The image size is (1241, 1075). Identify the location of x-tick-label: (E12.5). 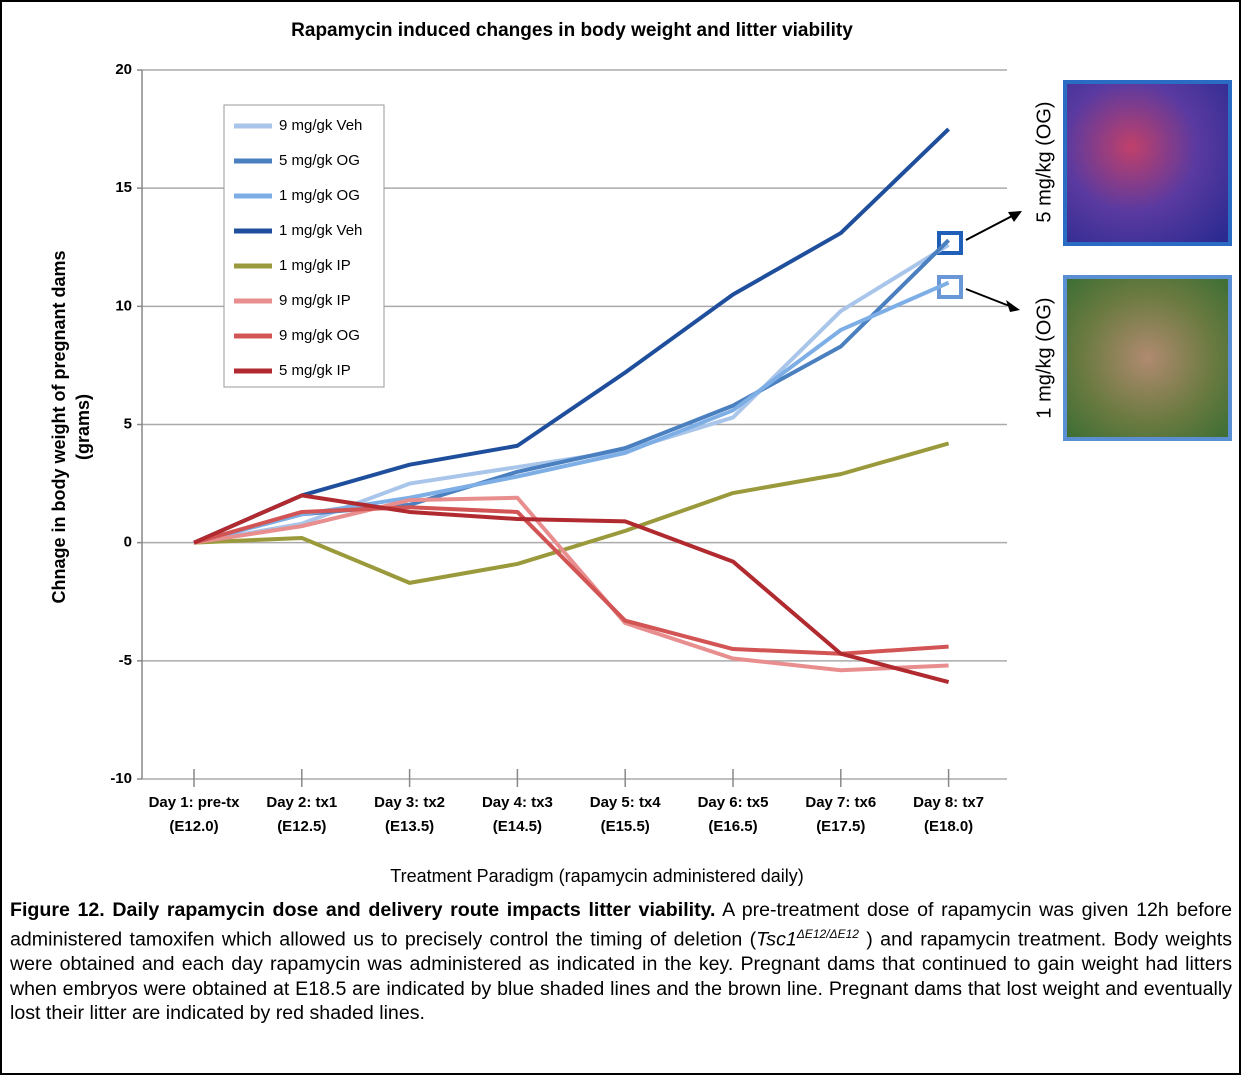
(301, 826).